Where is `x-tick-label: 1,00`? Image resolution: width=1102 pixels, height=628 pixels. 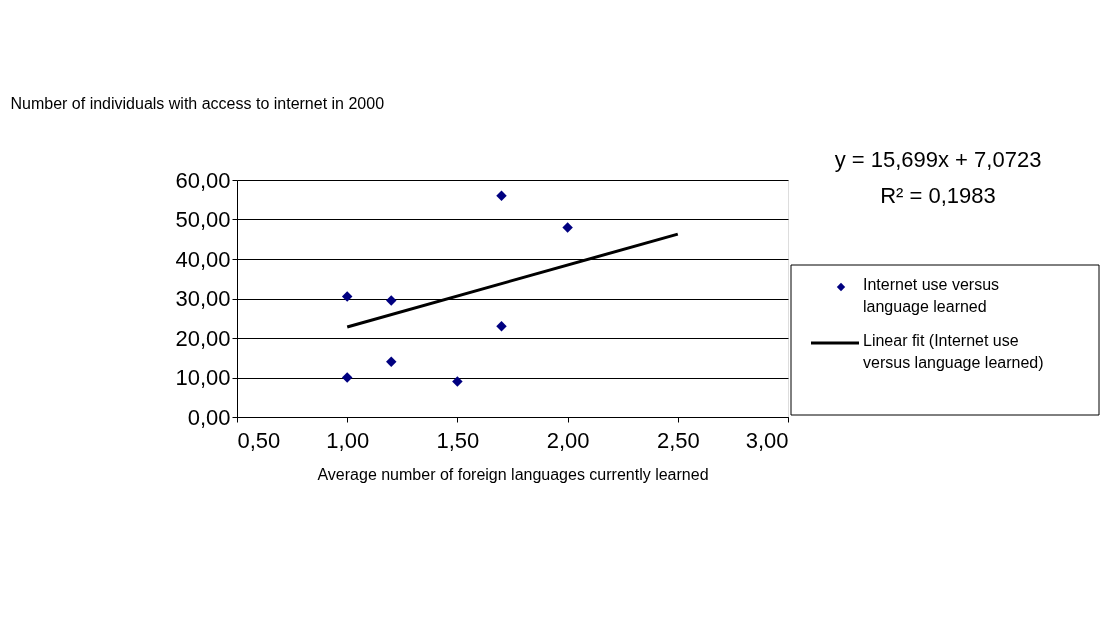
x-tick-label: 1,00 is located at coordinates (348, 440).